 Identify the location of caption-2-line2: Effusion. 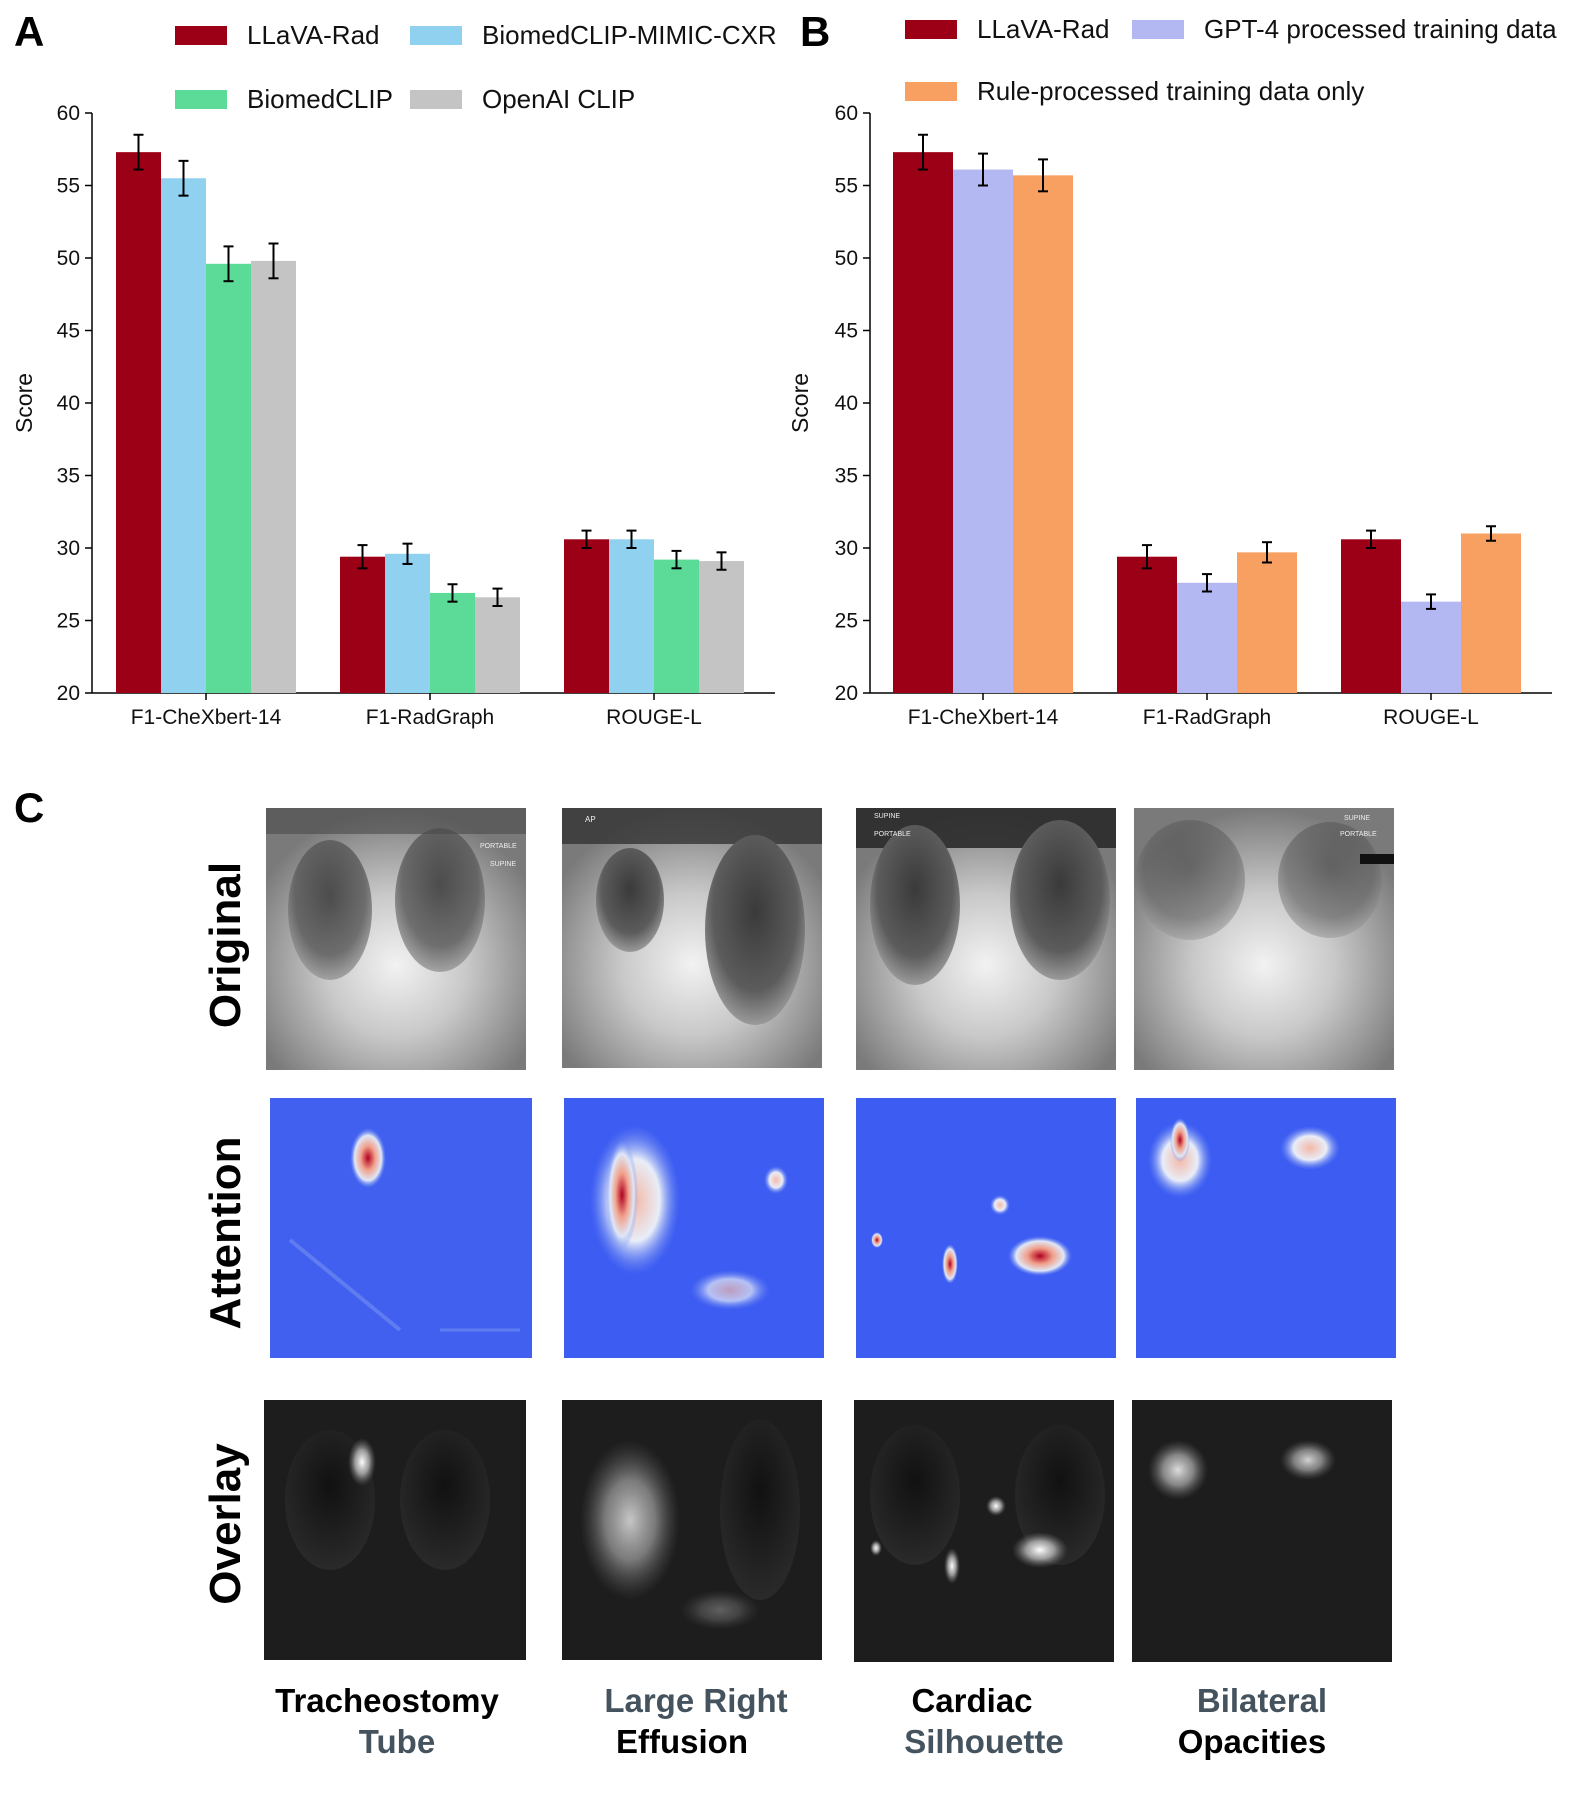
(682, 1741).